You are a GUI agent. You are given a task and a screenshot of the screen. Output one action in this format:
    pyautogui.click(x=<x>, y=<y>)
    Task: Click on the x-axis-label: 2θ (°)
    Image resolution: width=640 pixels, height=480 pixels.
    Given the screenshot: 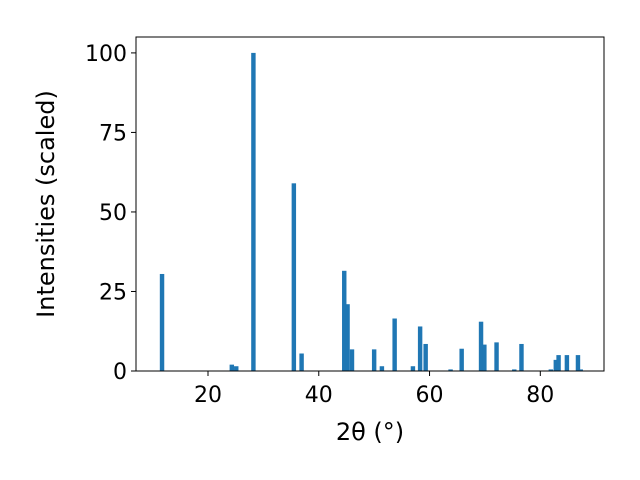 What is the action you would take?
    pyautogui.click(x=370, y=432)
    